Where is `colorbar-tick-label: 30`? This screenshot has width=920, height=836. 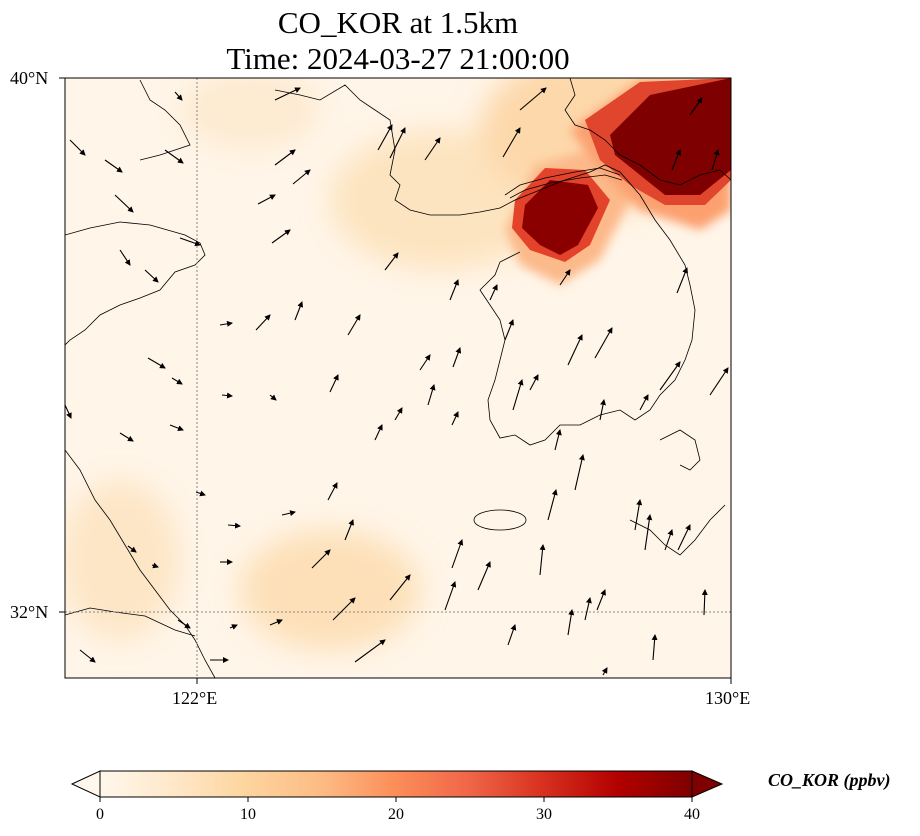
colorbar-tick-label: 30 is located at coordinates (544, 814).